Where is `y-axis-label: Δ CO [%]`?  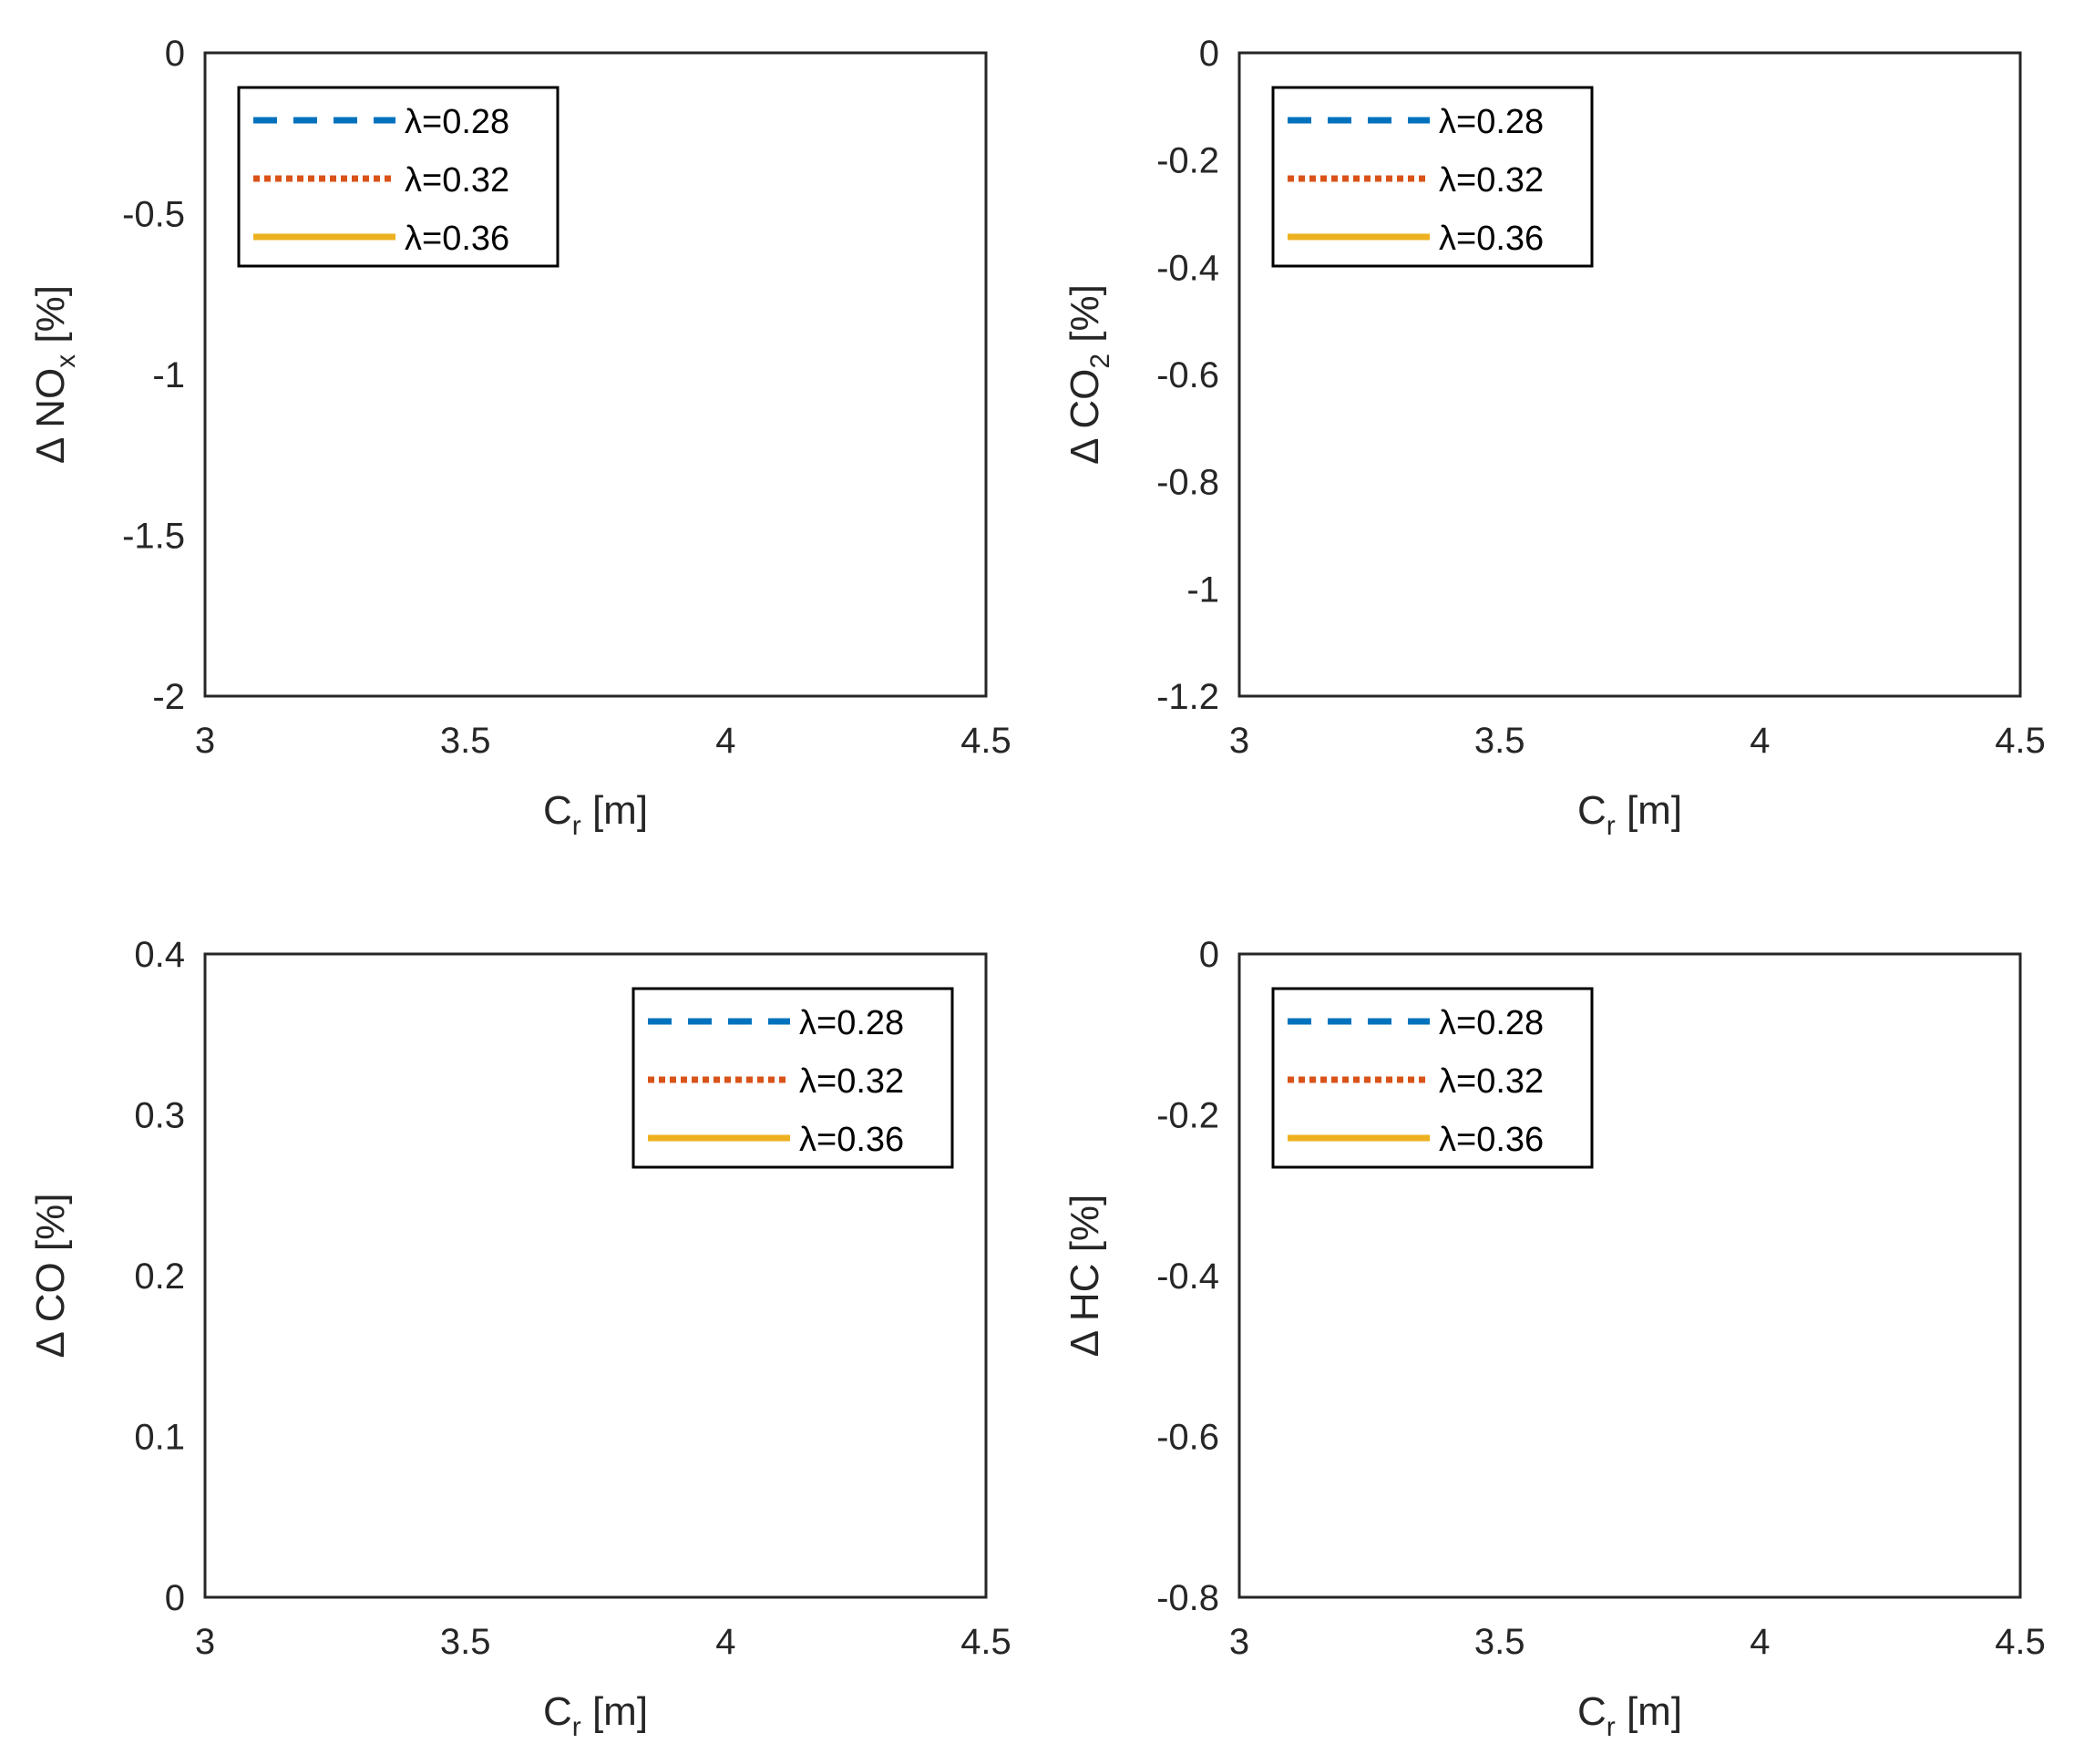
y-axis-label: Δ CO [%] is located at coordinates (51, 1276).